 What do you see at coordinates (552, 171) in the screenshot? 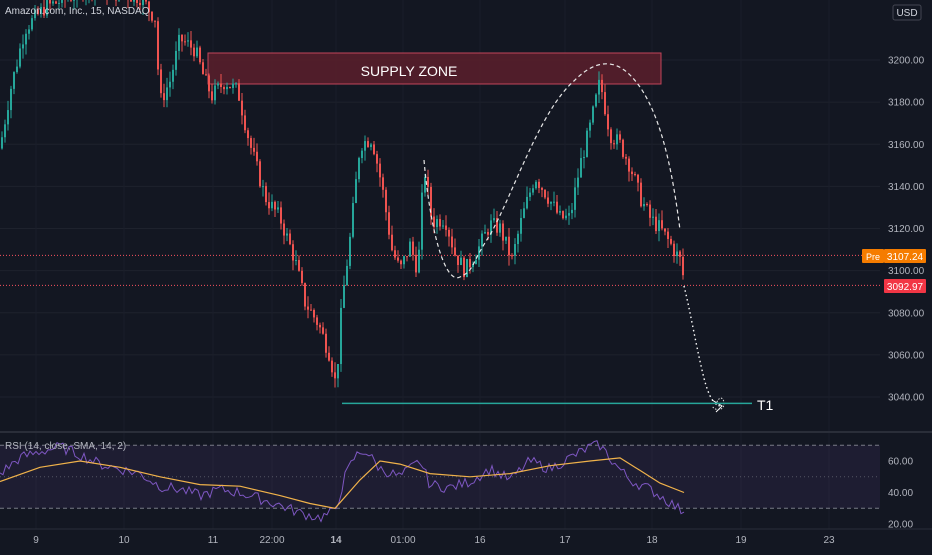
I see `double-top-pattern-arc` at bounding box center [552, 171].